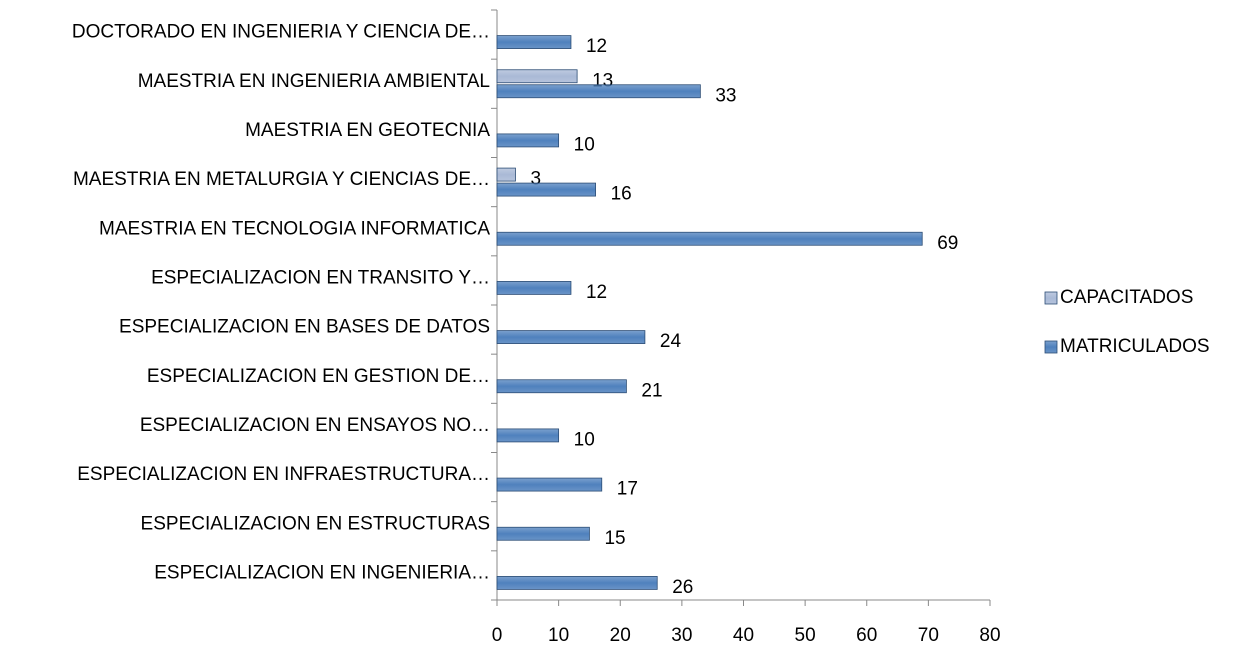 Image resolution: width=1250 pixels, height=647 pixels. Describe the element at coordinates (614, 538) in the screenshot. I see `data-label: 15` at that location.